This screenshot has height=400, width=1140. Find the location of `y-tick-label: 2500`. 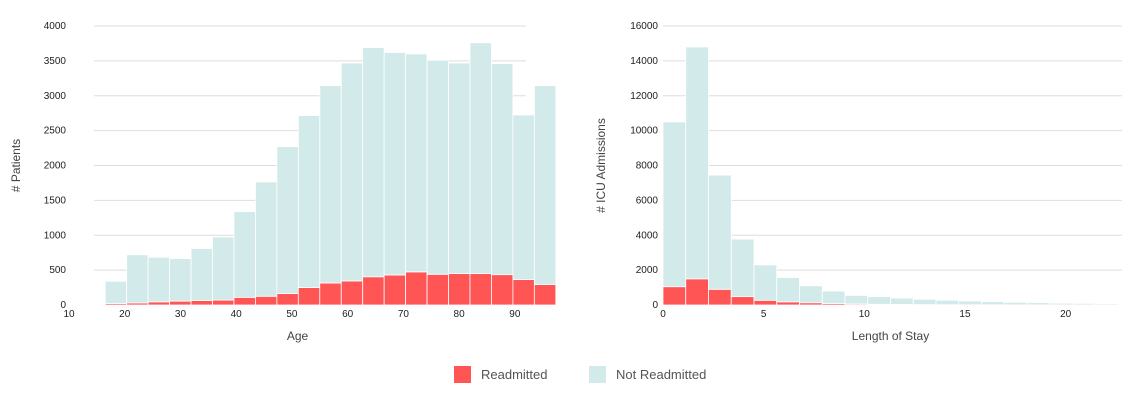

y-tick-label: 2500 is located at coordinates (55, 131).